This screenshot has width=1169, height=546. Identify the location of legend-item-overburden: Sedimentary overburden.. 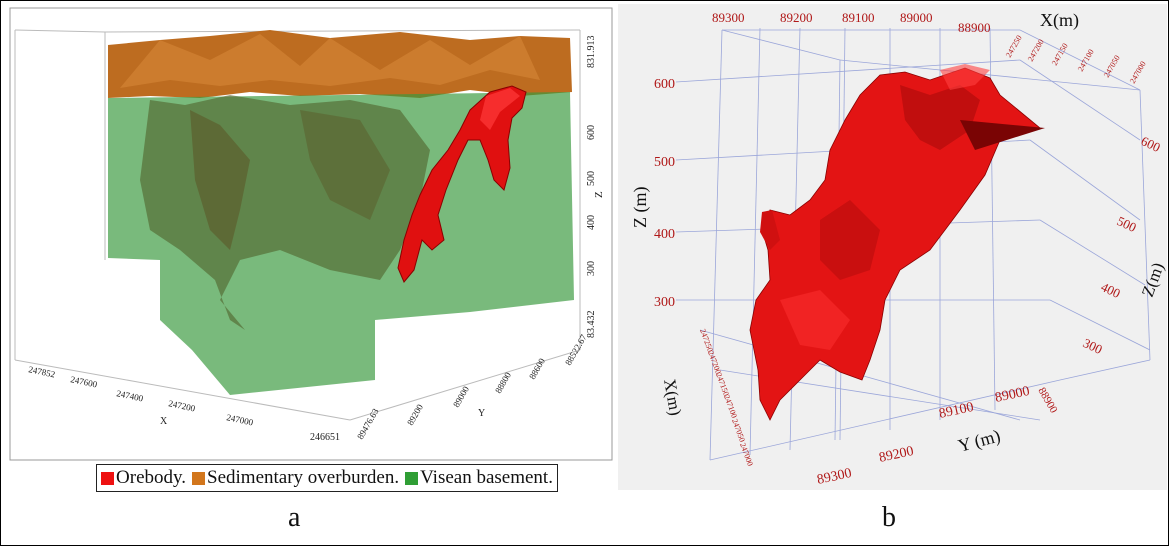
(295, 478).